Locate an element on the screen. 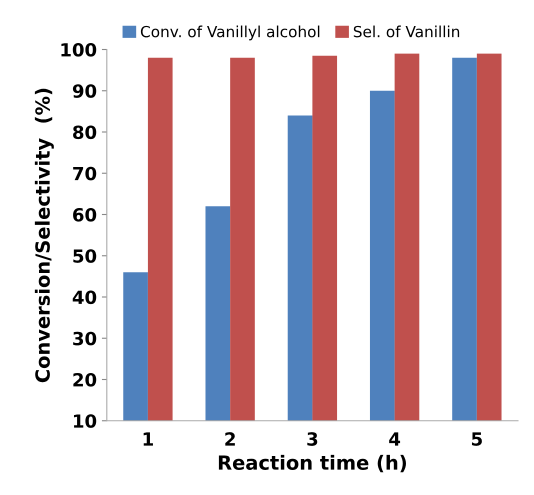 This screenshot has height=495, width=534. x-axis-title: Reaction time (h) is located at coordinates (312, 463).